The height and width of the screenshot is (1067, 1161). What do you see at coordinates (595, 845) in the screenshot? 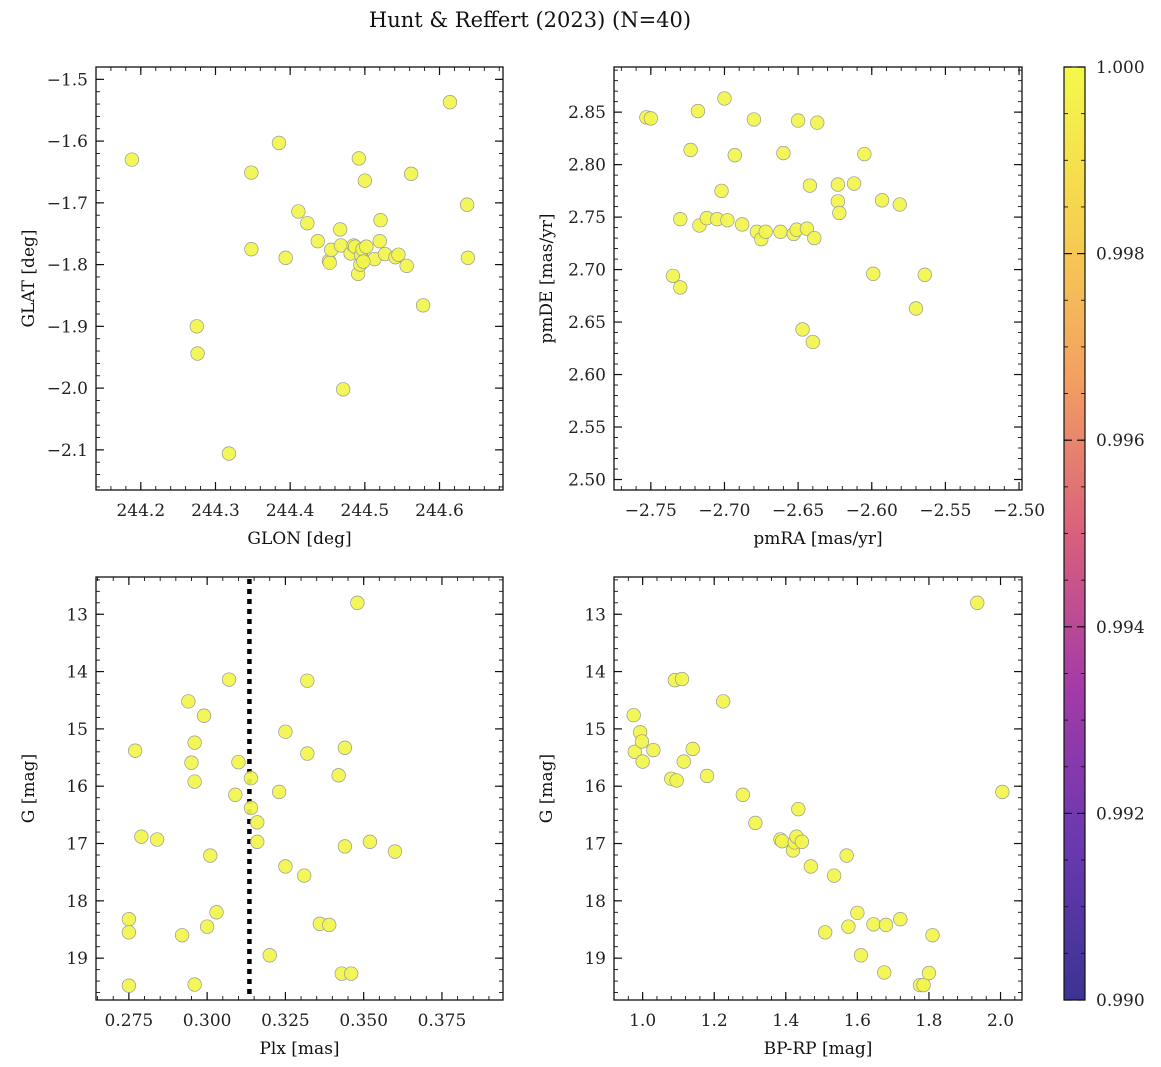
I see `panel4-ytick-label: 17` at bounding box center [595, 845].